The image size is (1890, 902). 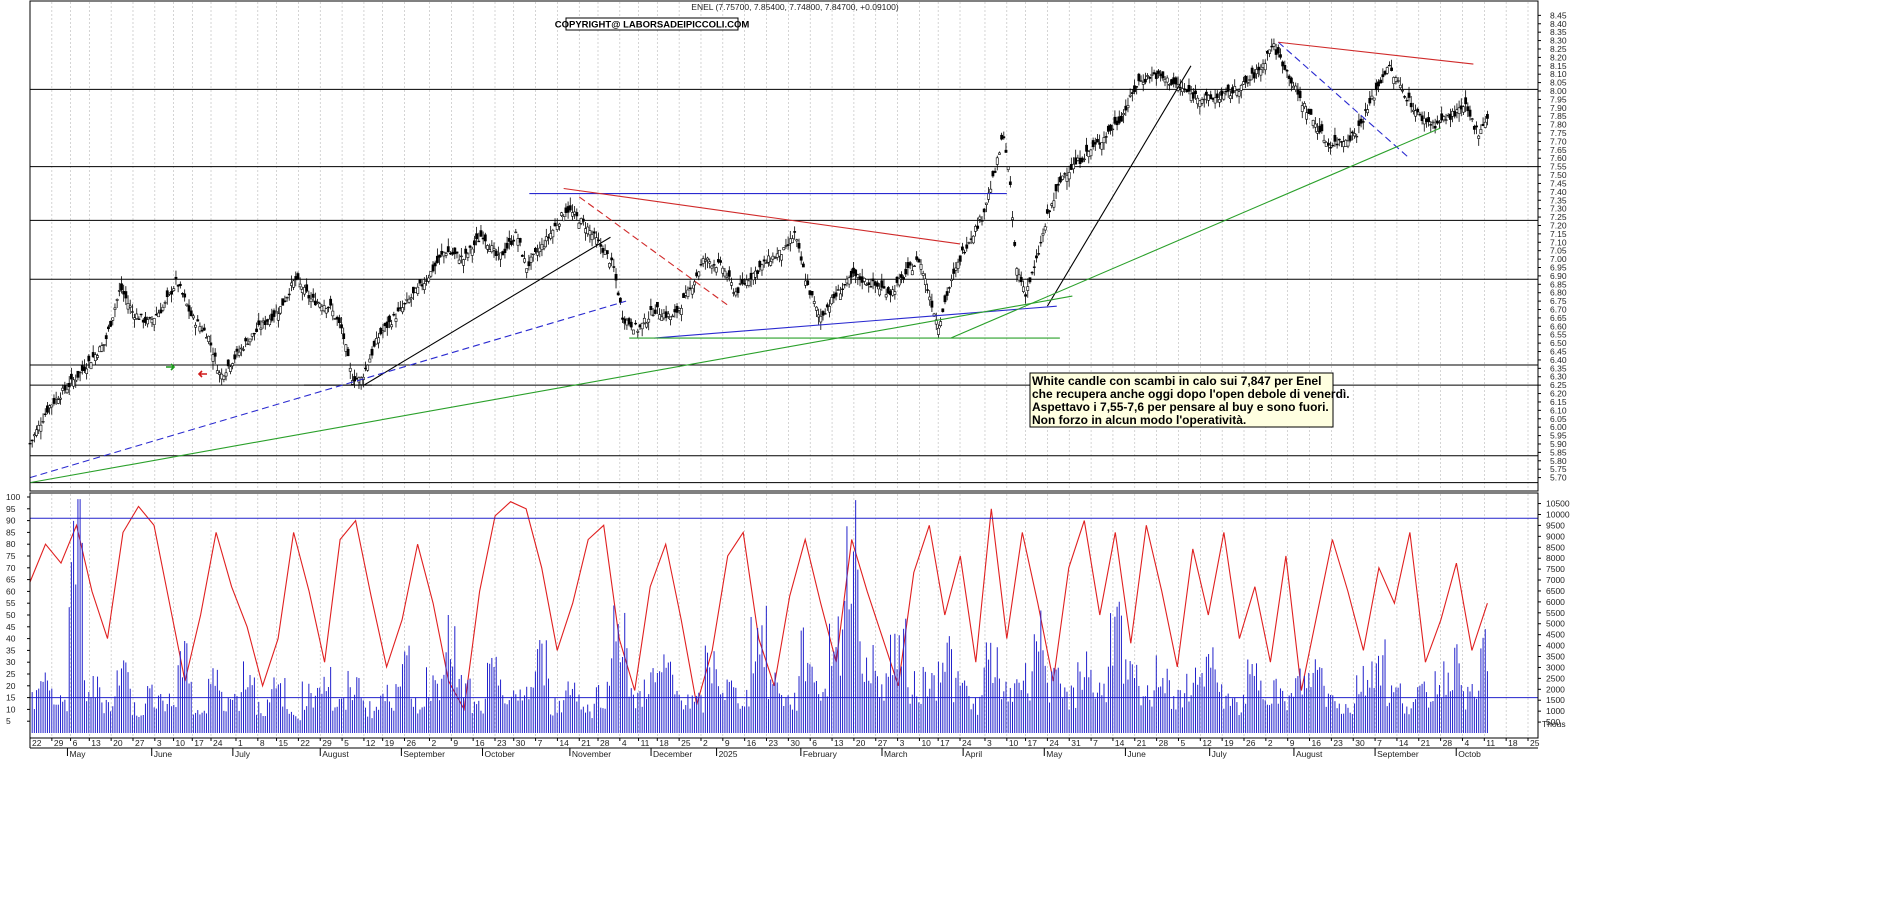 I want to click on price-ytick-label-48: 6.05, so click(x=1558, y=419).